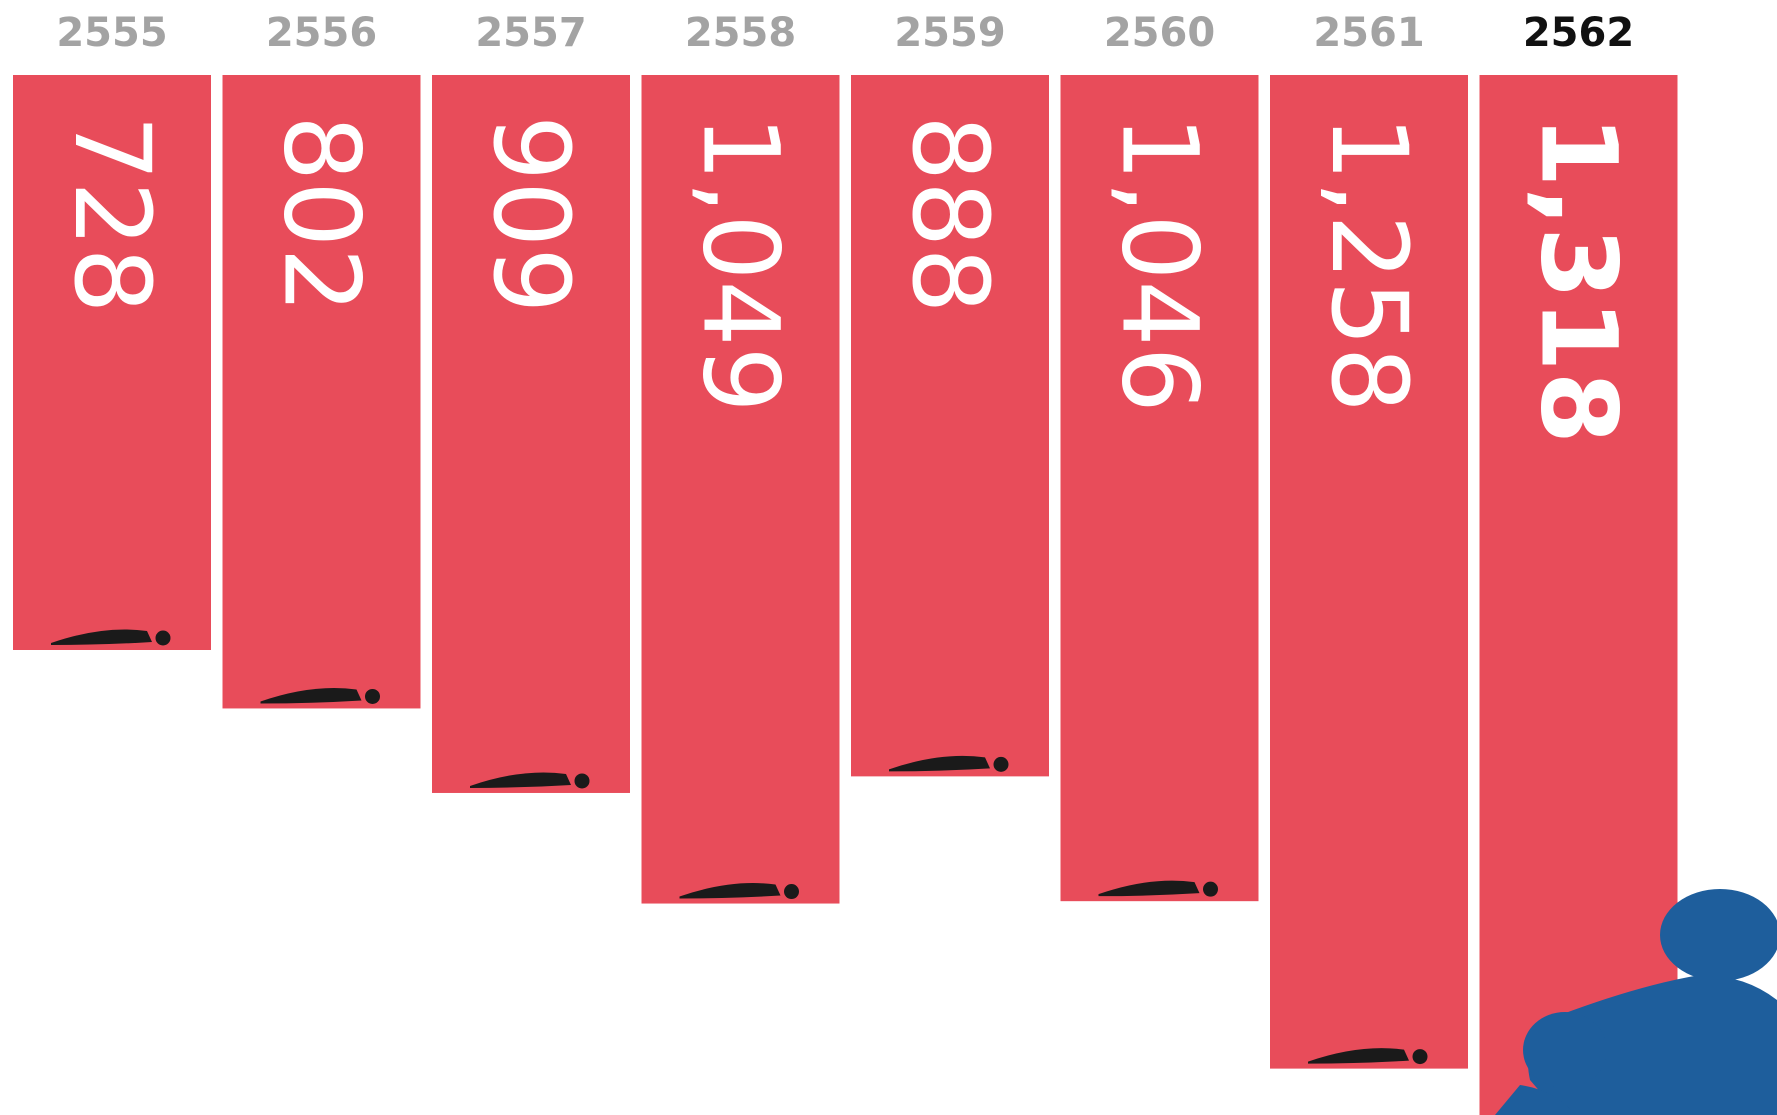 The width and height of the screenshot is (1777, 1115). What do you see at coordinates (530, 33) in the screenshot?
I see `category-label-2557: 2557` at bounding box center [530, 33].